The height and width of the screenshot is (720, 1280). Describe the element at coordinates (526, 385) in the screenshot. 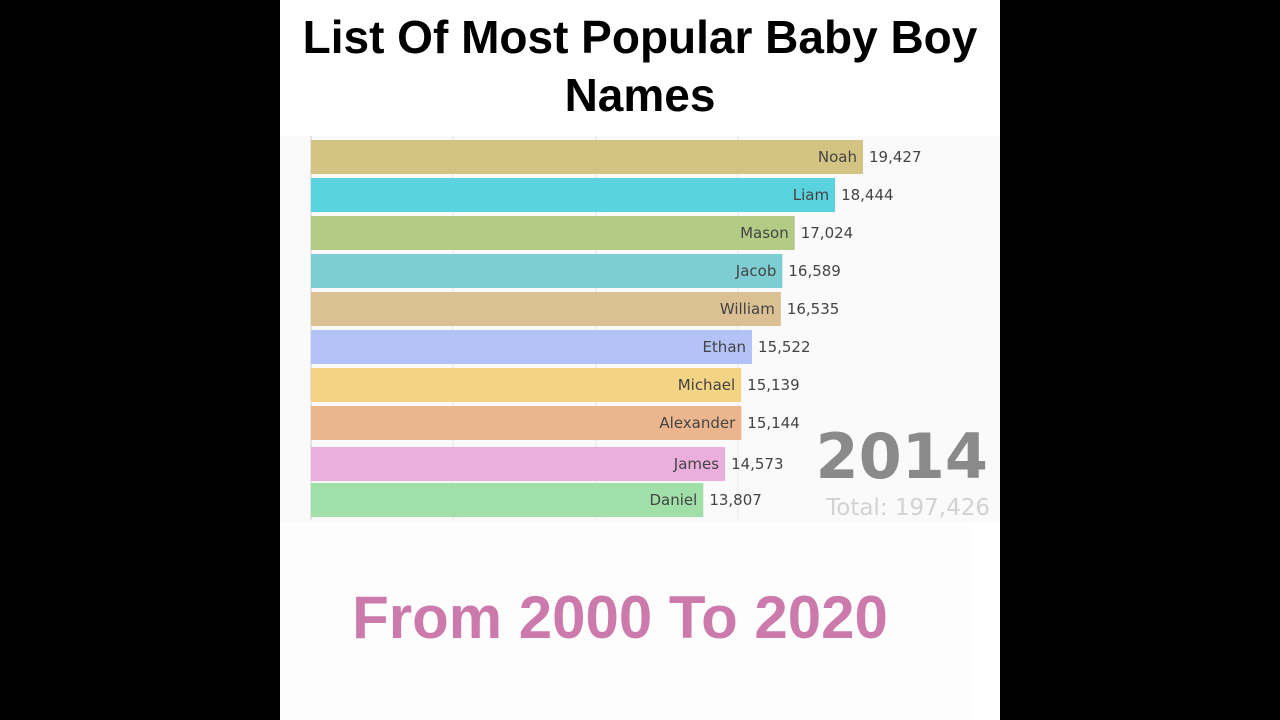

I see `bar-michael` at that location.